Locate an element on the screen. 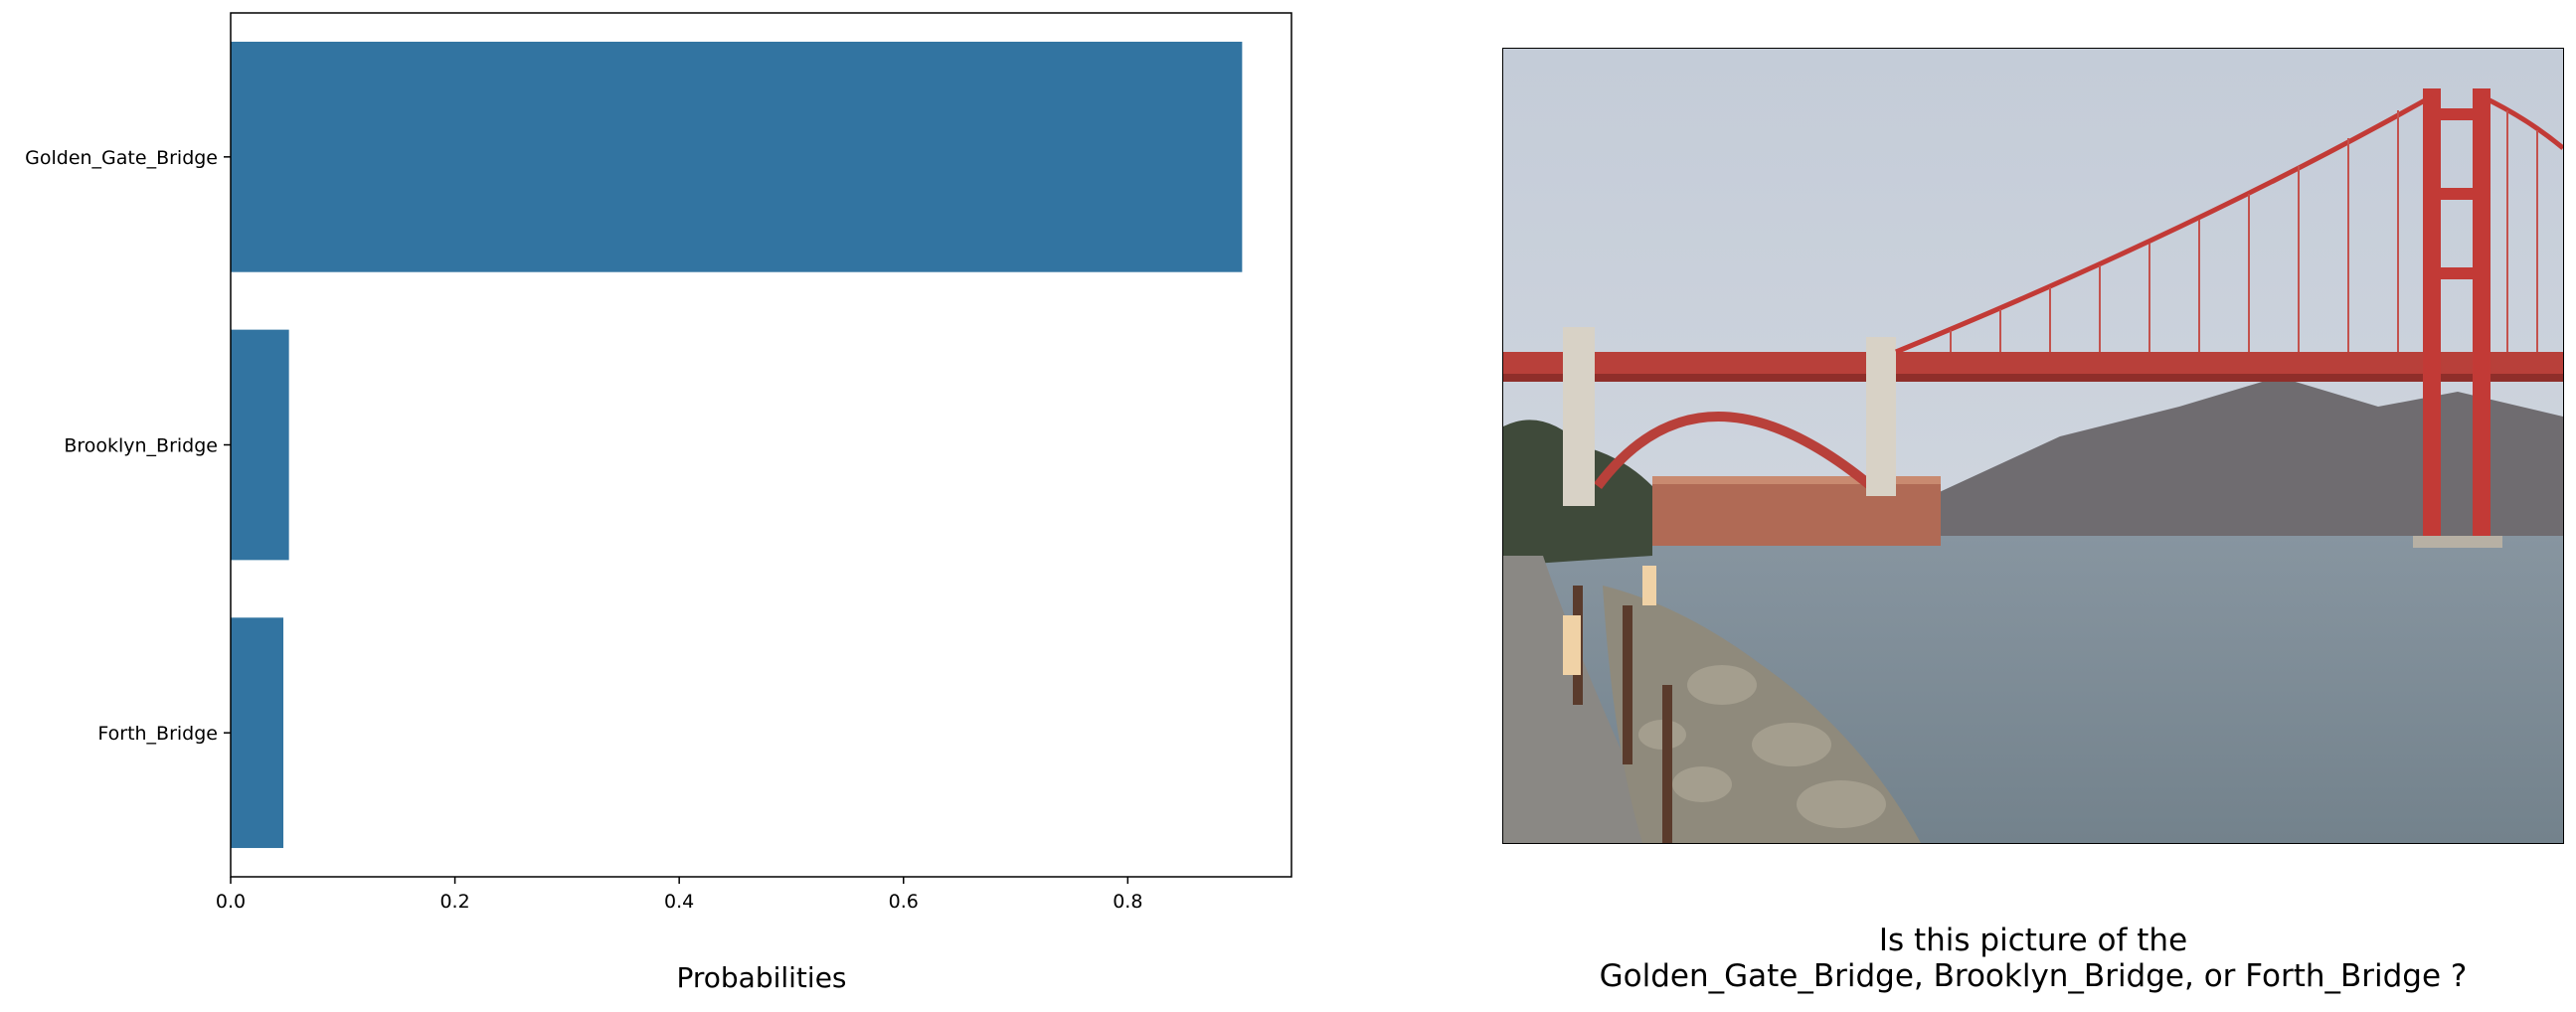 Image resolution: width=2576 pixels, height=1012 pixels. x-tick-label: 0.8 is located at coordinates (1127, 902).